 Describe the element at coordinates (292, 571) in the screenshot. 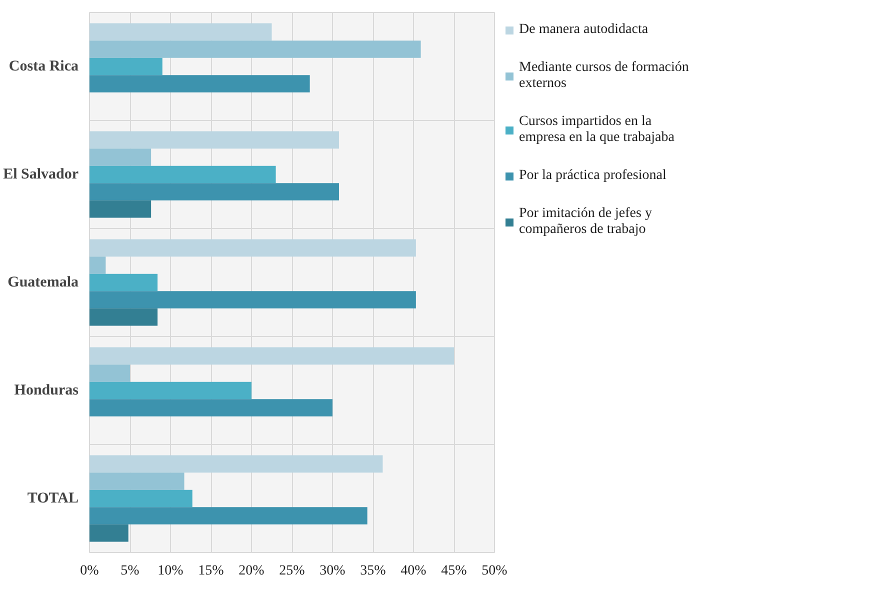

I see `x-tick-label: 25%` at that location.